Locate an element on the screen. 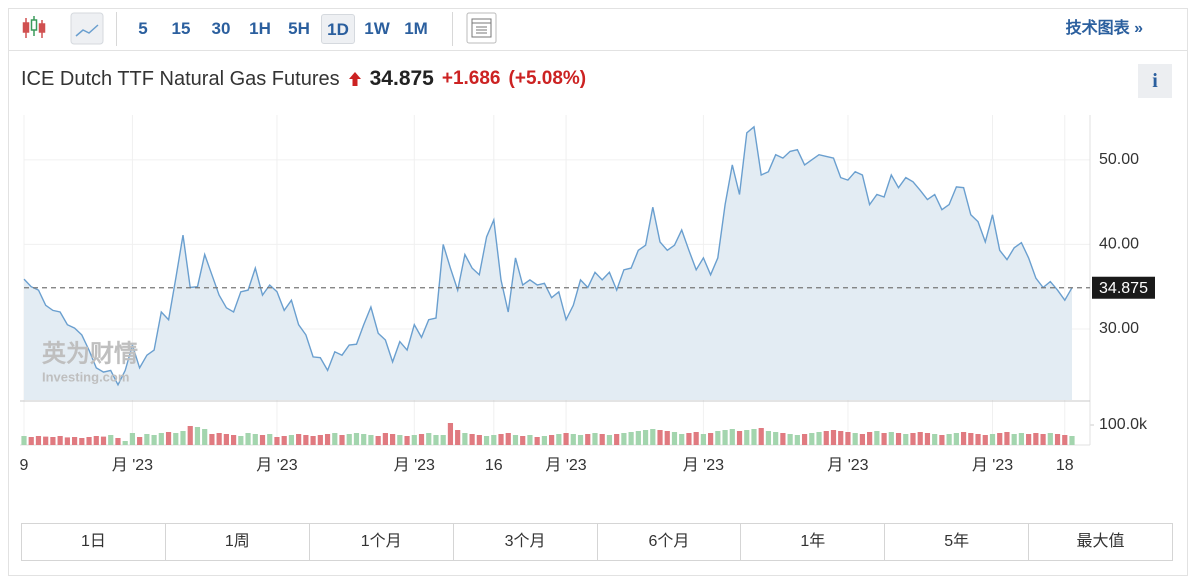  range-button: 5年 is located at coordinates (956, 542).